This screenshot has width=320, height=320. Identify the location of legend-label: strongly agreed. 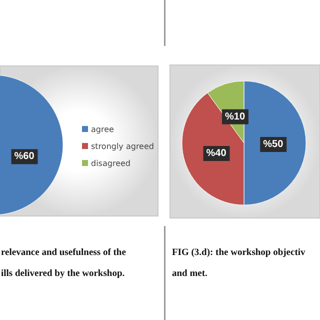
(122, 146).